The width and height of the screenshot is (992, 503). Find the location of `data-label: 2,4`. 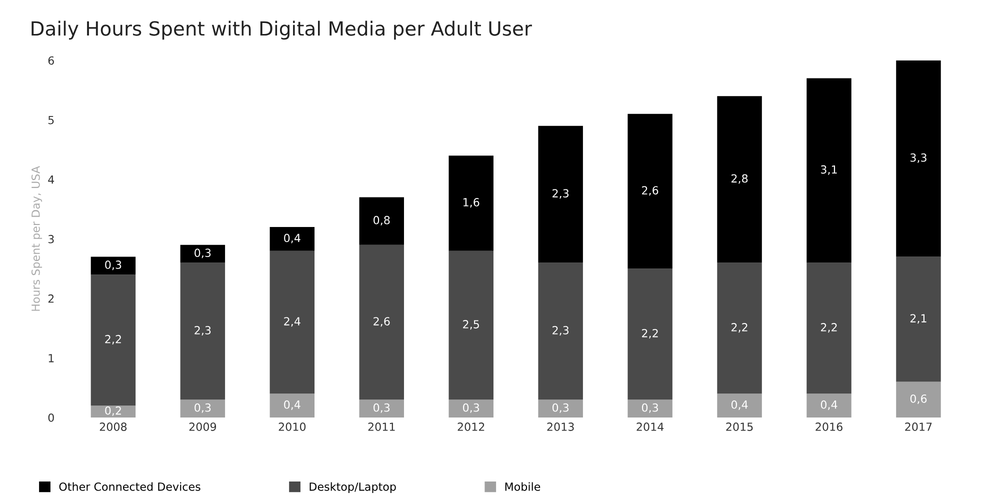

data-label: 2,4 is located at coordinates (292, 322).